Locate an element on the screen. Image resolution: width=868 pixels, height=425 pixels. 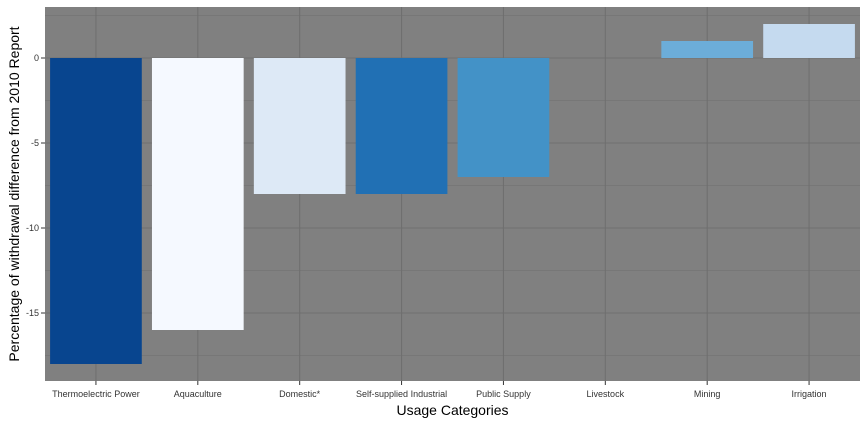
x-tick-label: Mining is located at coordinates (707, 394).